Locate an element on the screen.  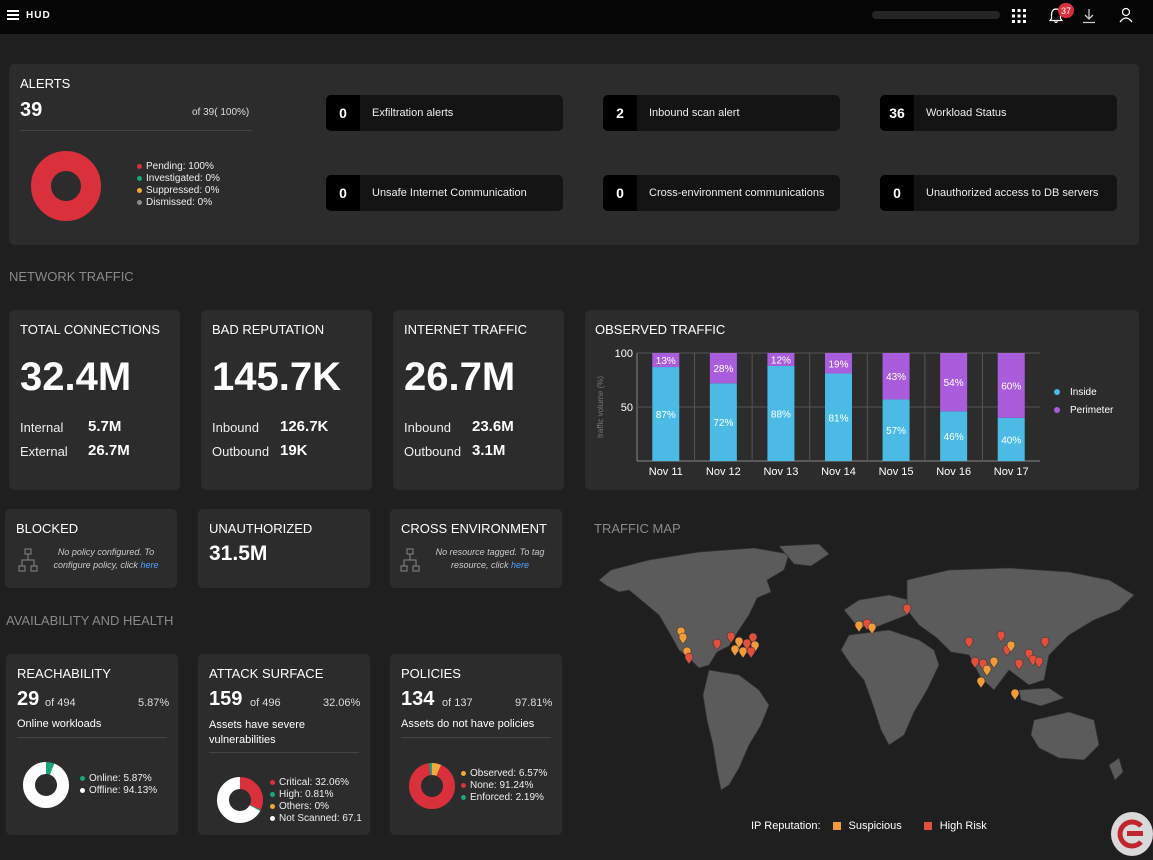
card-title: POLICIES is located at coordinates (431, 673).